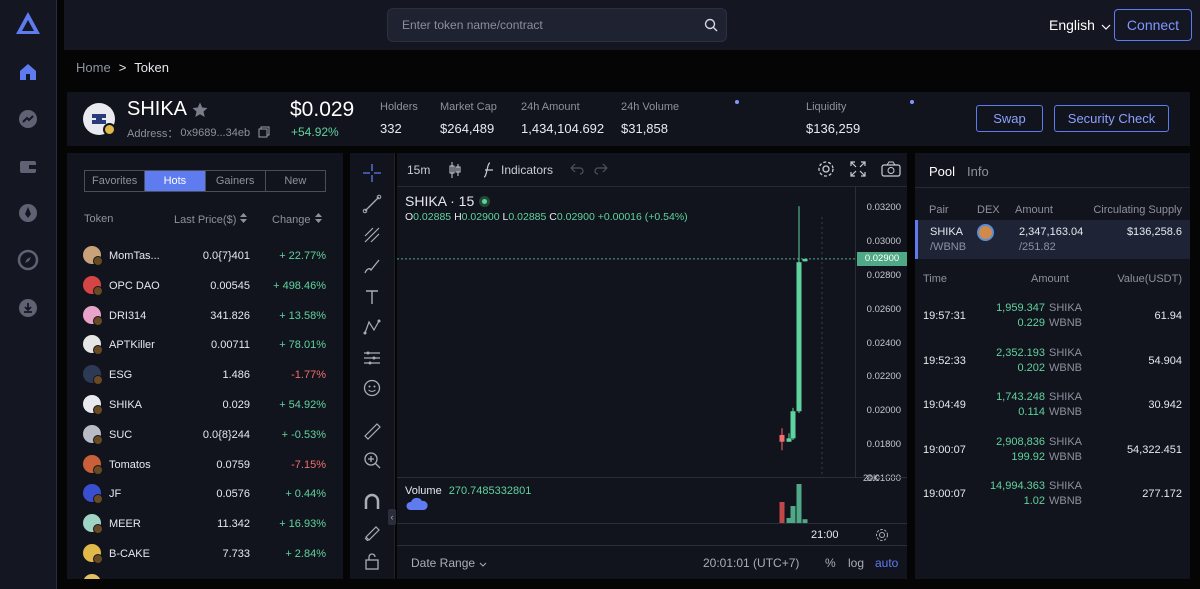  What do you see at coordinates (205, 495) in the screenshot?
I see `token-row: JF 0.0576 + 0.44%` at bounding box center [205, 495].